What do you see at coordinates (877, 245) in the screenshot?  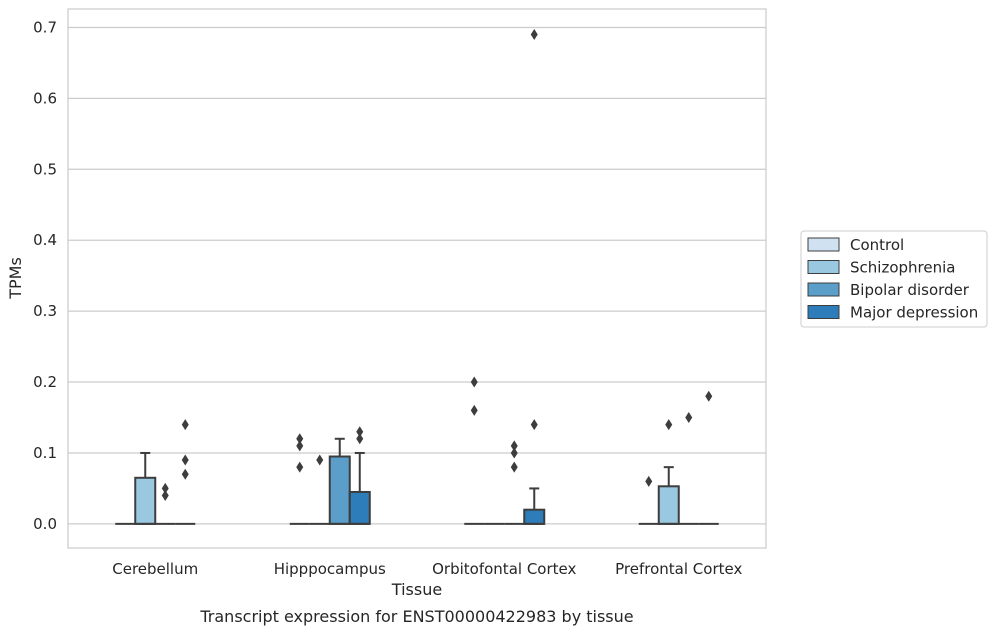 I see `legend-label: Control` at bounding box center [877, 245].